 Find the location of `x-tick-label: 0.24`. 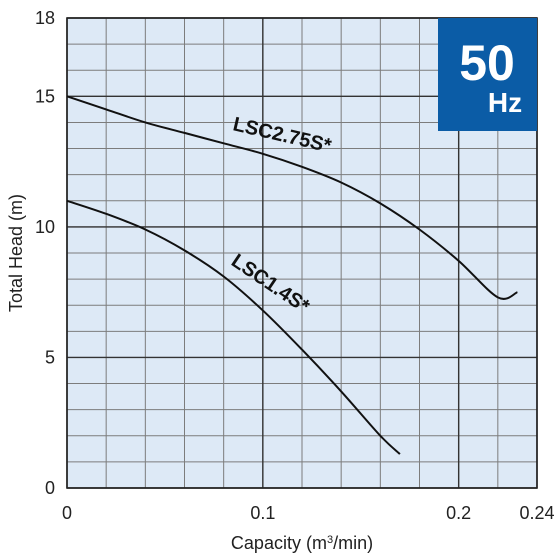

x-tick-label: 0.24 is located at coordinates (536, 513).